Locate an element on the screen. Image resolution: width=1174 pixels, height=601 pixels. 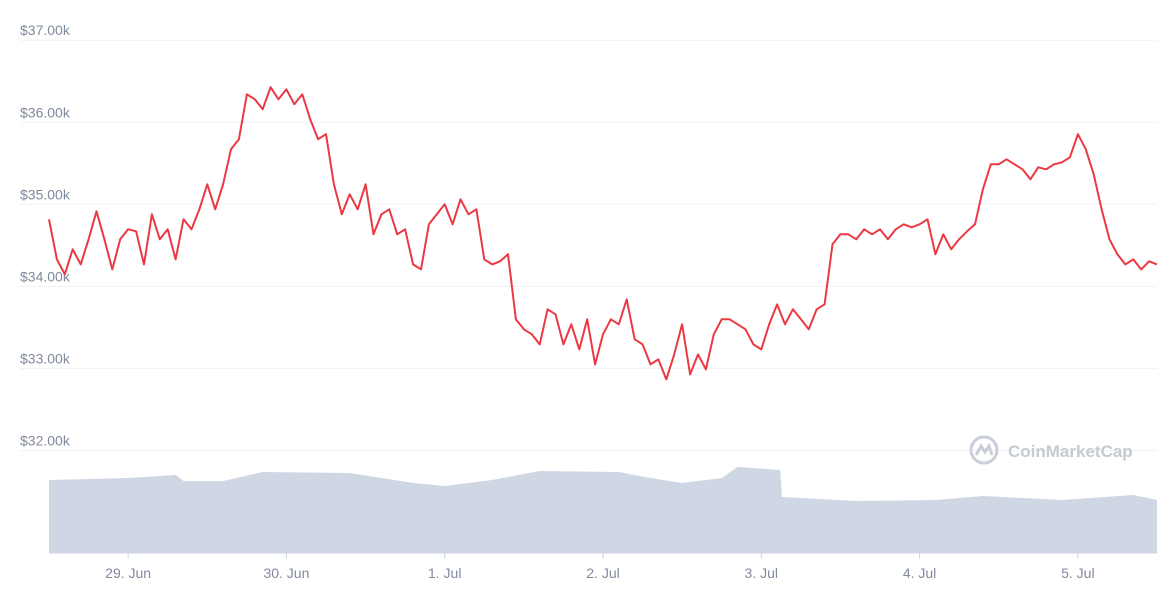
x-tick-label: 4. Jul is located at coordinates (919, 573).